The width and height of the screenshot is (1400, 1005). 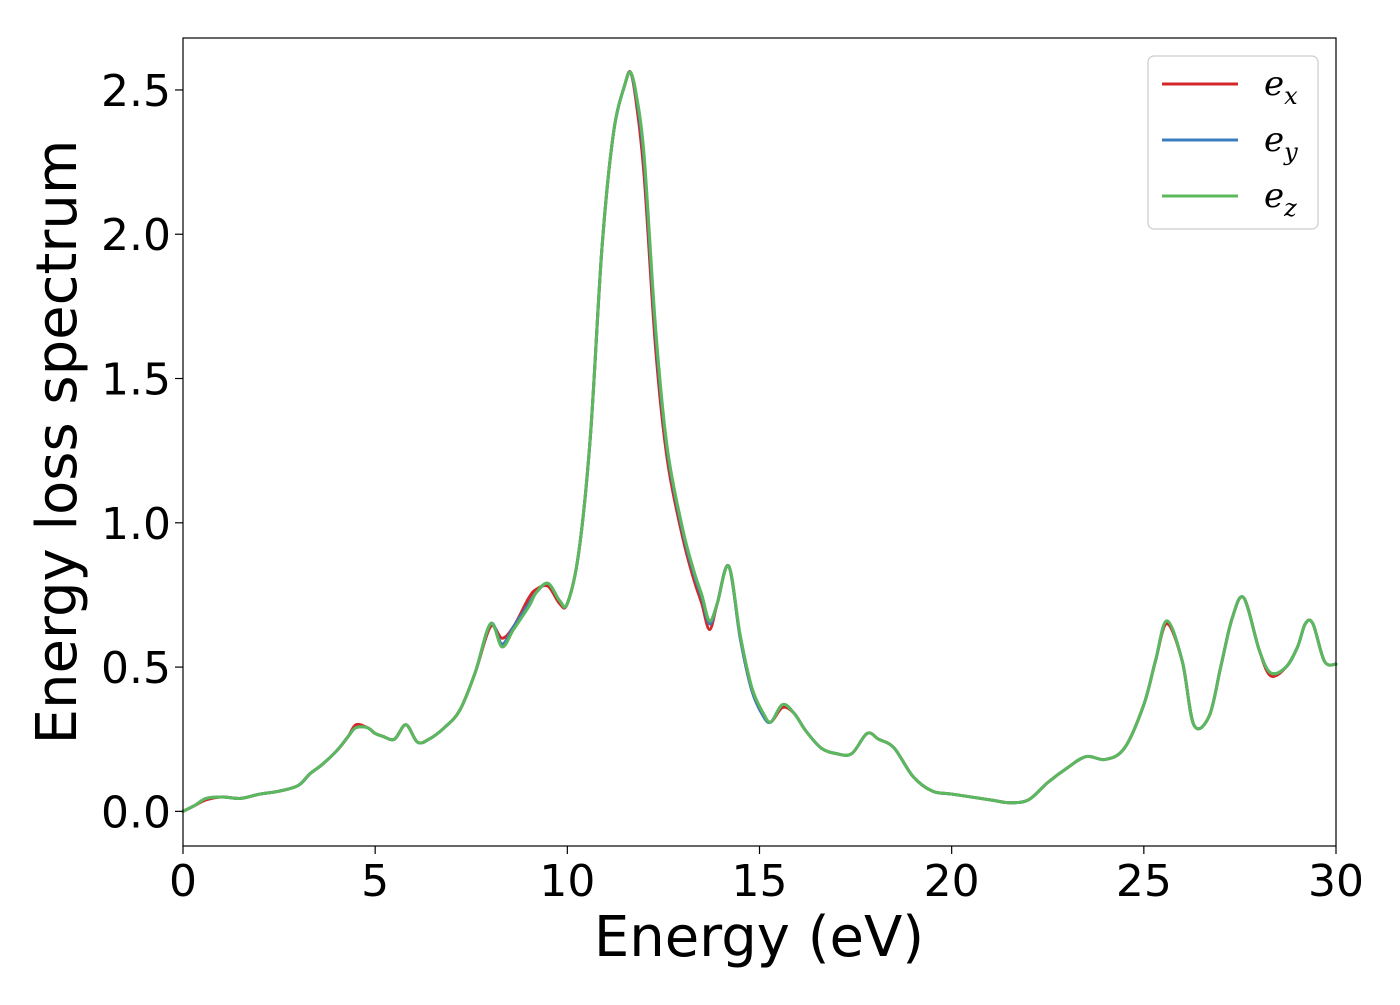 I want to click on y-axis-title: Energy loss spectrum, so click(x=57, y=442).